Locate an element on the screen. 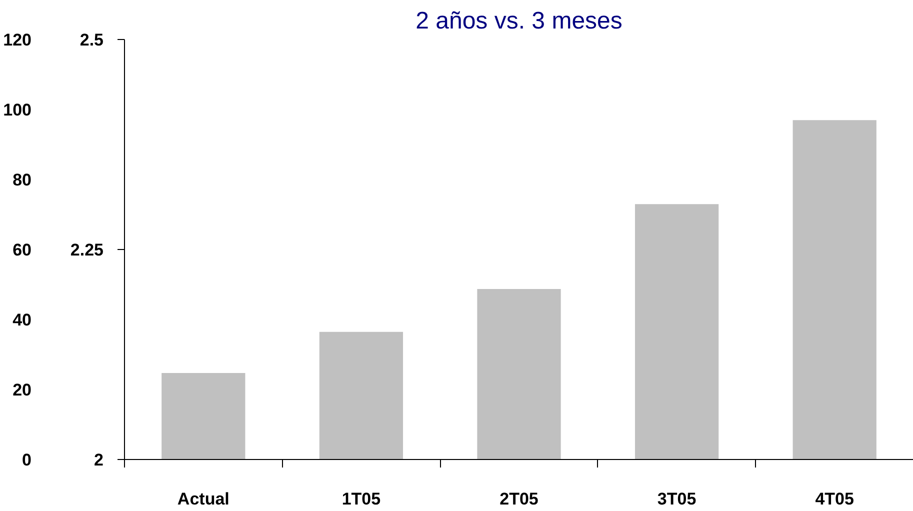  y-tick-label: 2 is located at coordinates (99, 460).